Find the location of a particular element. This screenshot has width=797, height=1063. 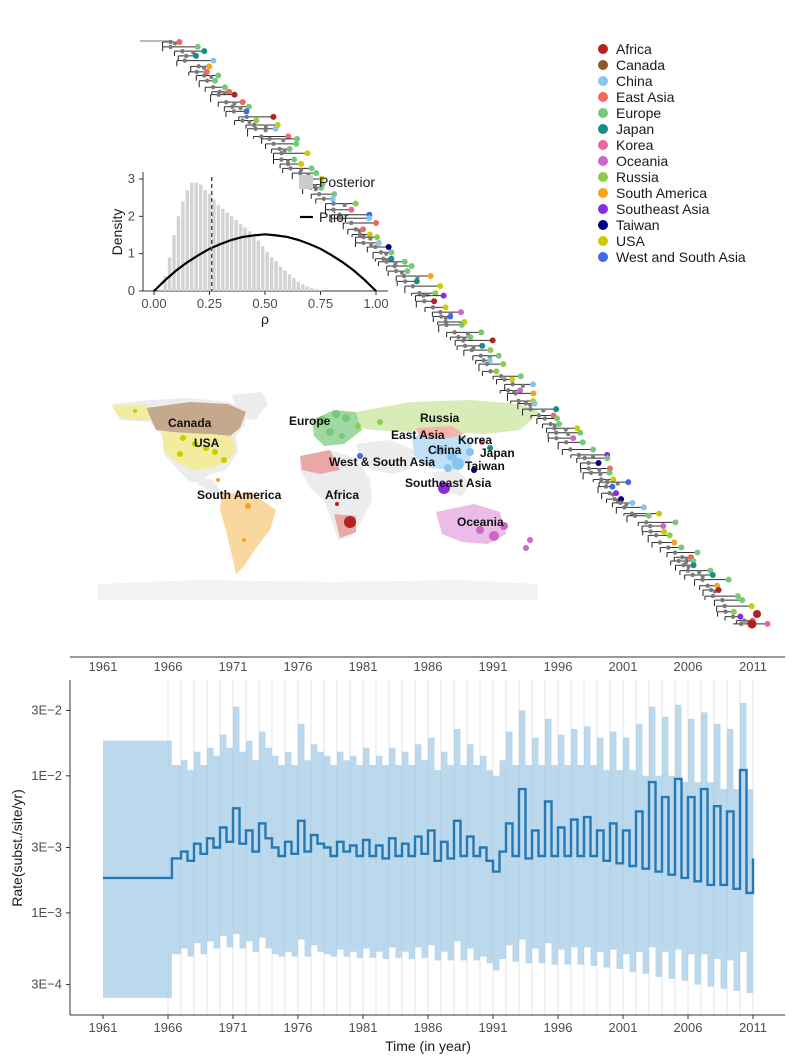

rate-y-ticks: 3E−4 1E−3 3E−3 1E−2 3E−2 is located at coordinates (50, 847).